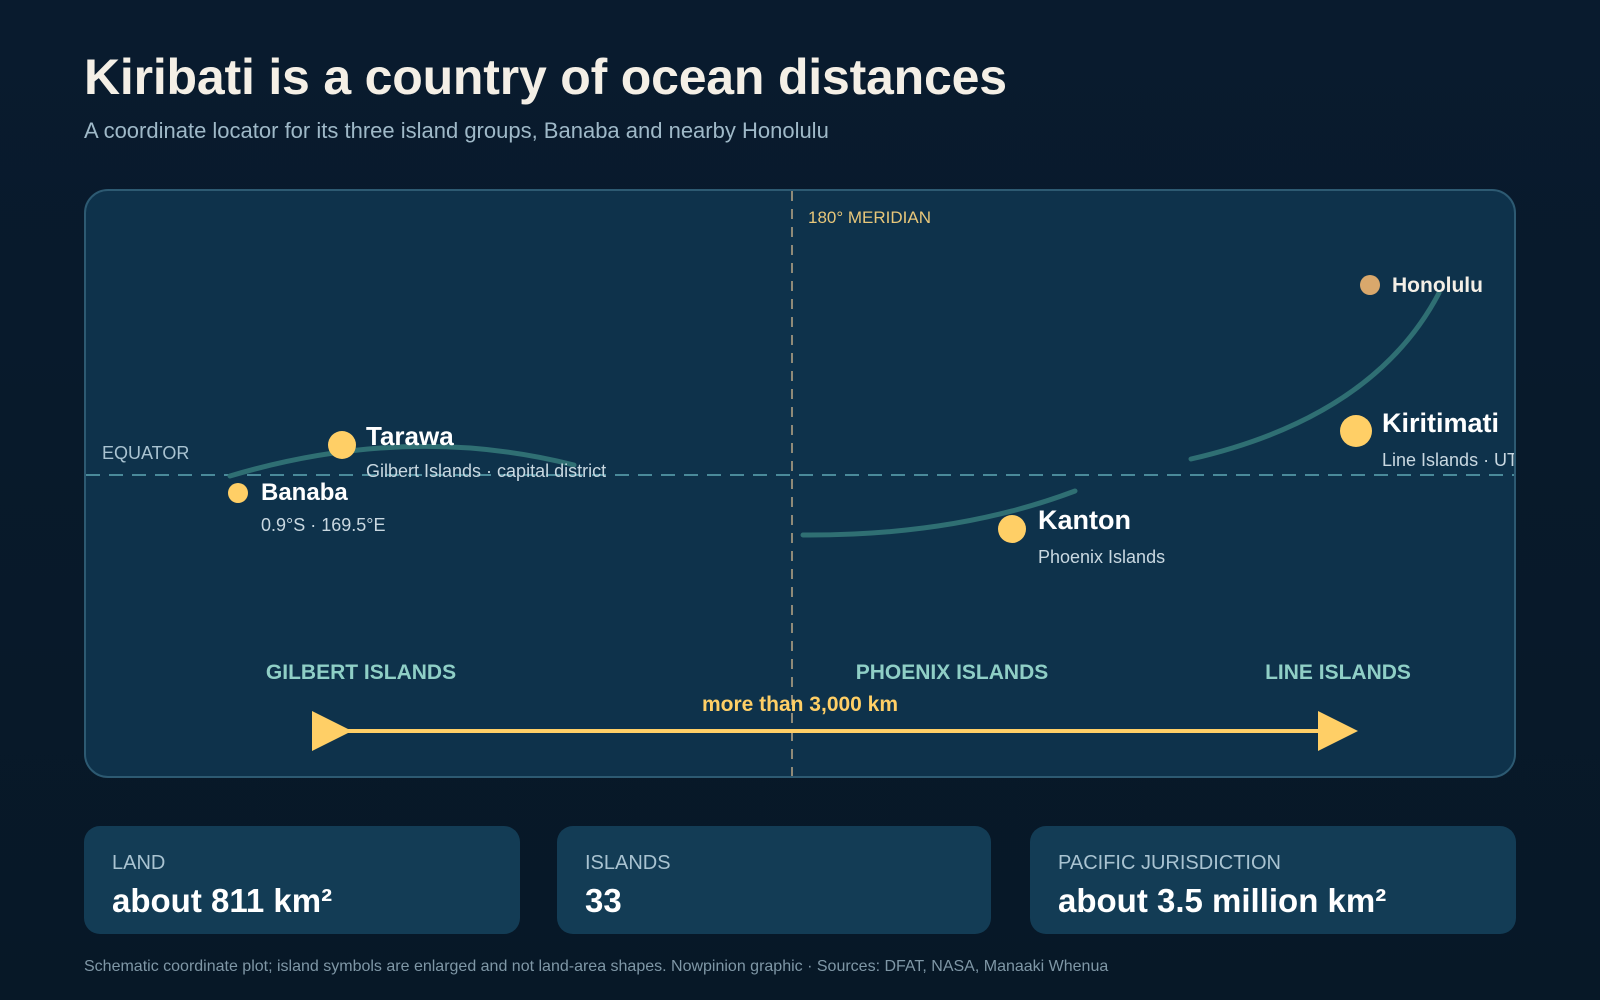 The image size is (1600, 1000). What do you see at coordinates (939, 513) in the screenshot?
I see `phoenix-chain-arc` at bounding box center [939, 513].